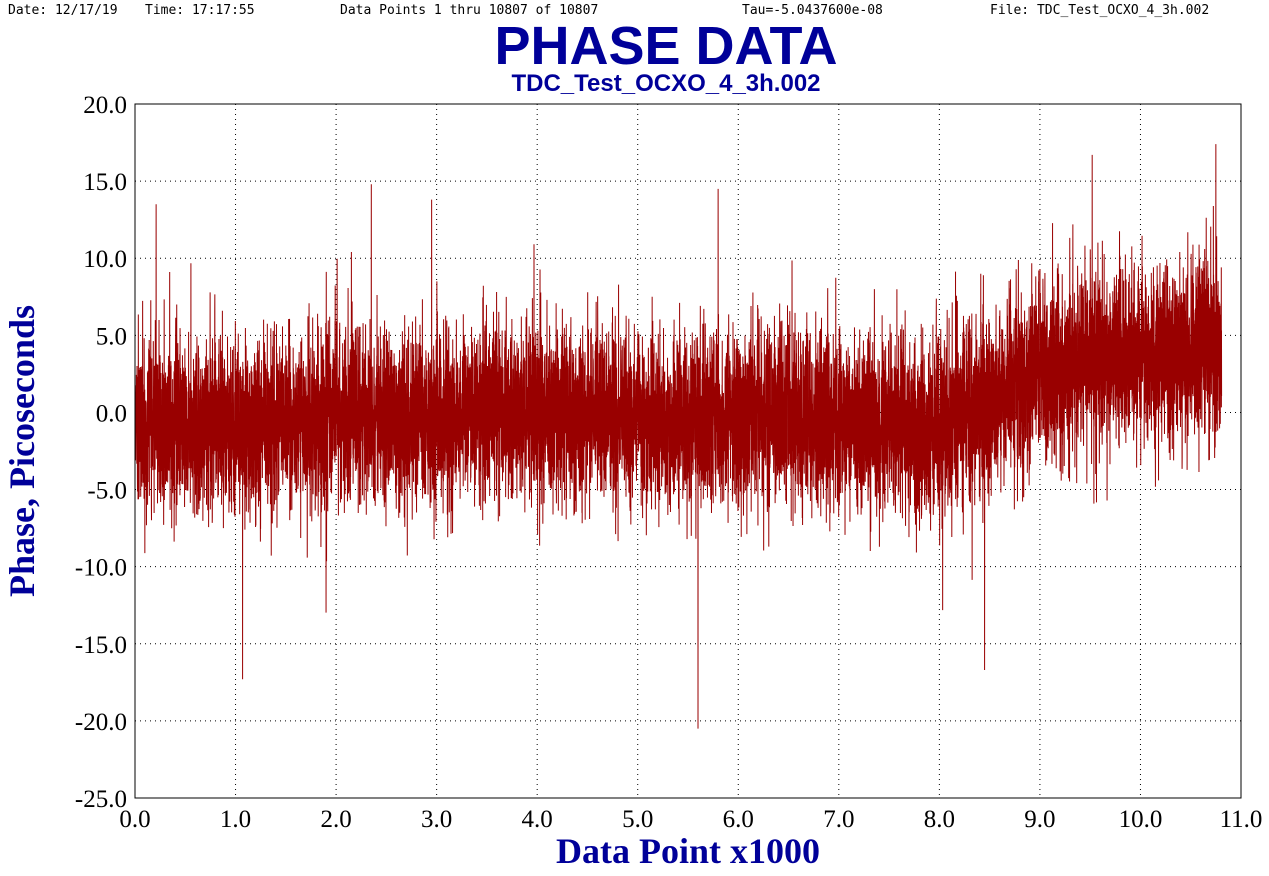  Describe the element at coordinates (1141, 819) in the screenshot. I see `x-tick-label: 10.0` at that location.